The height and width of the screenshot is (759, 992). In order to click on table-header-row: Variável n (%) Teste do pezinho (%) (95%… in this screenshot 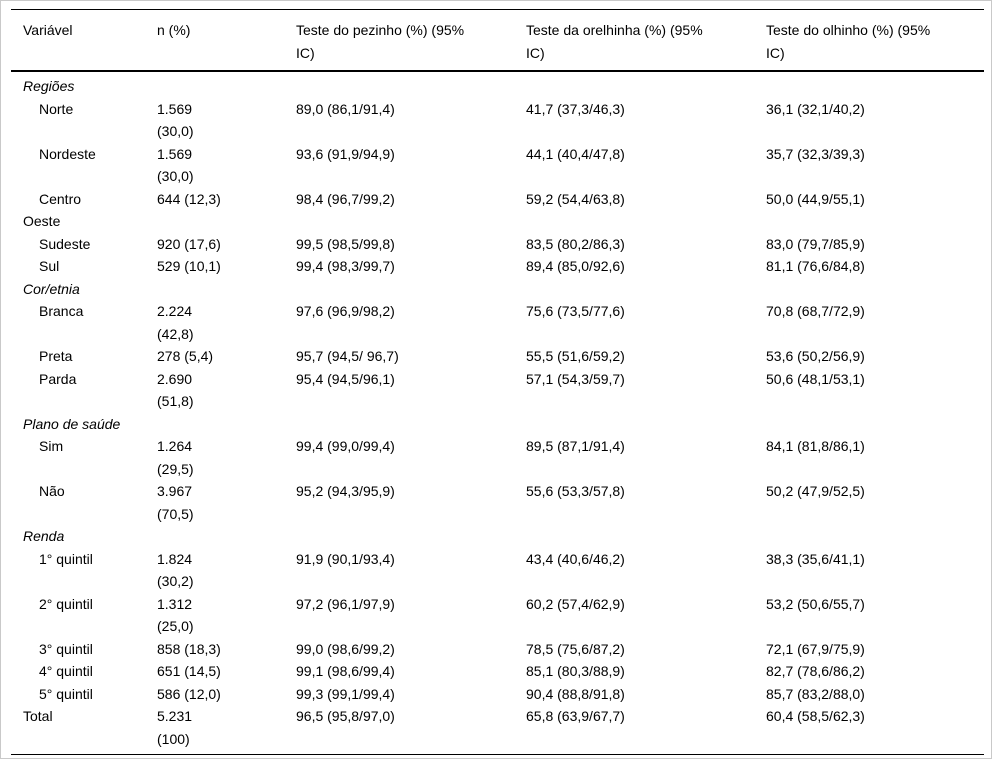, I will do `click(497, 40)`.